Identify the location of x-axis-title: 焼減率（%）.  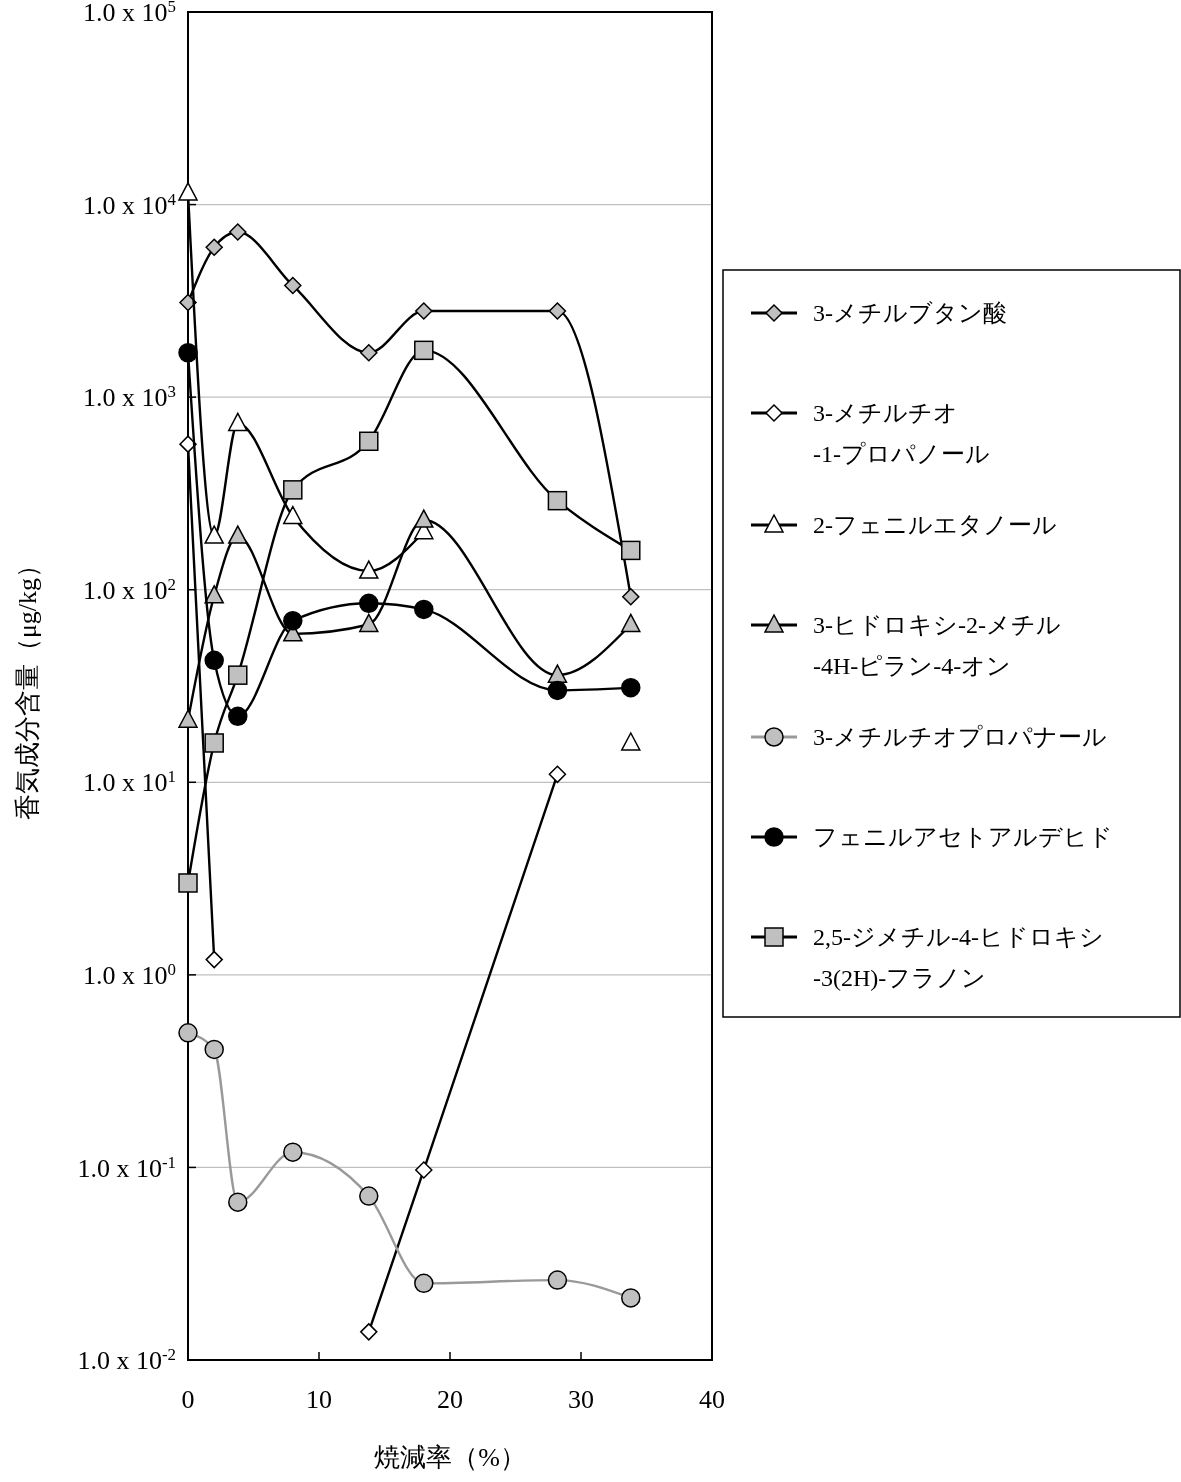
(450, 1457).